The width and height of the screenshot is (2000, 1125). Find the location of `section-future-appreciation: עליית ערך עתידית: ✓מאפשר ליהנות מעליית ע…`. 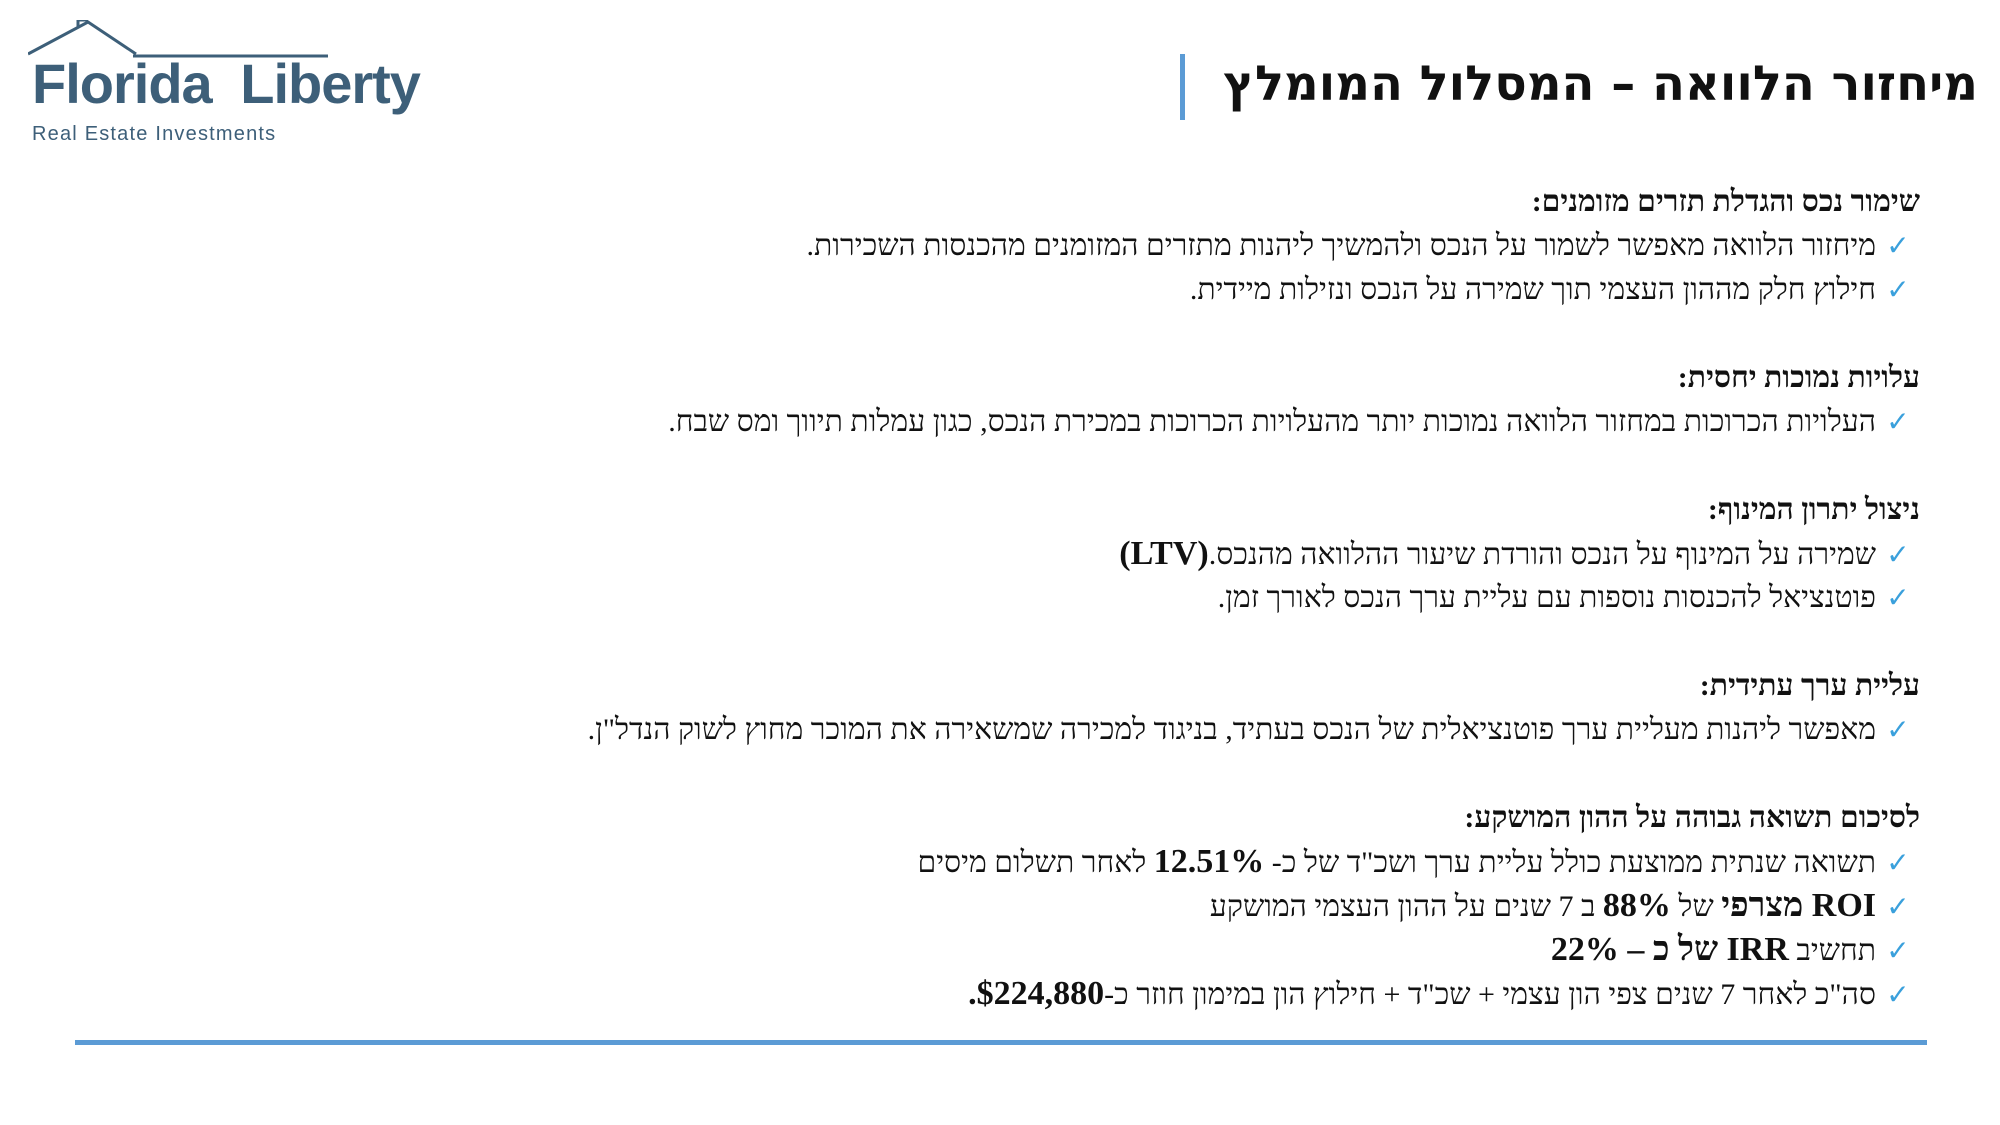

section-future-appreciation: עליית ערך עתידית: ✓מאפשר ליהנות מעליית ע… is located at coordinates (1140, 708).